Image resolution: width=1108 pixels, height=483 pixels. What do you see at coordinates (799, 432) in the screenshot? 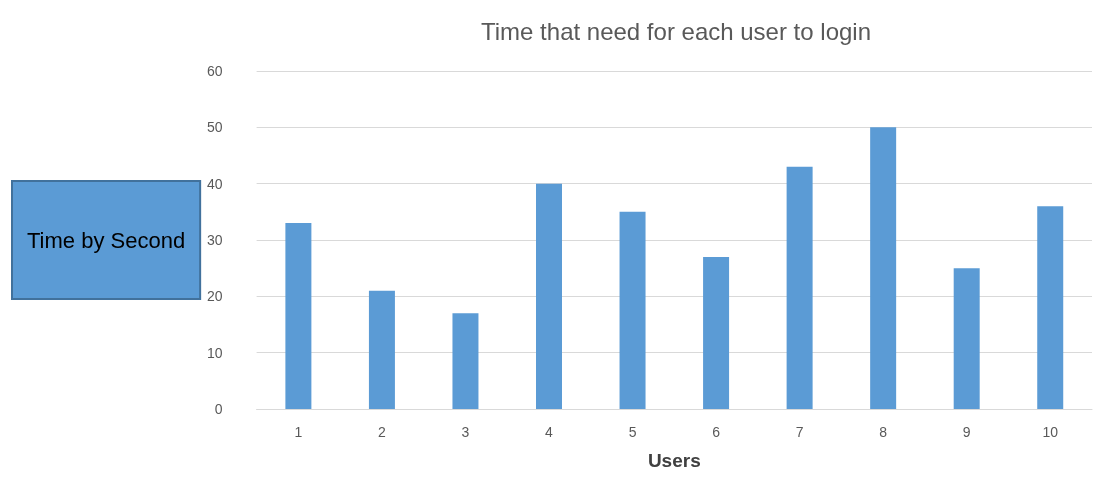
I see `x-tick-label: 7` at bounding box center [799, 432].